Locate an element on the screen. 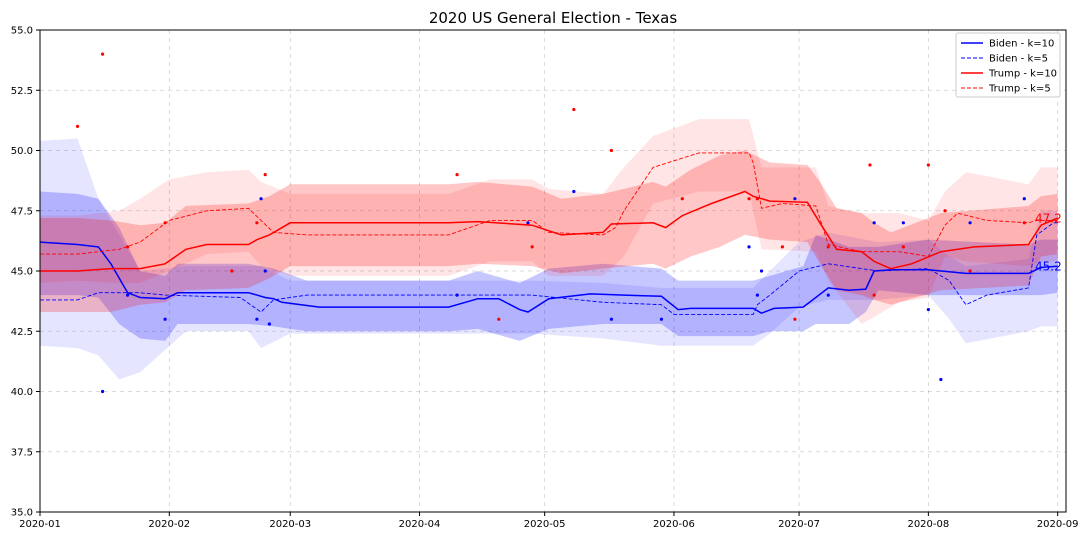 Image resolution: width=1080 pixels, height=540 pixels. legend-entry-label: Biden - k=5 is located at coordinates (1018, 59).